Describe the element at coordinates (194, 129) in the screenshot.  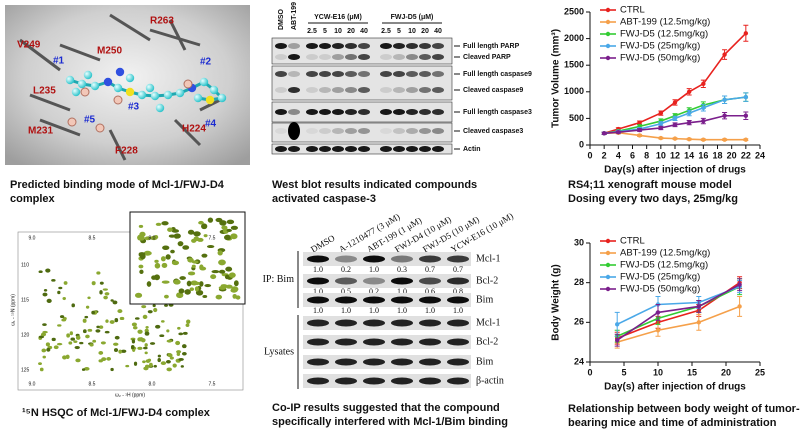
I see `residue-label: H224` at that location.